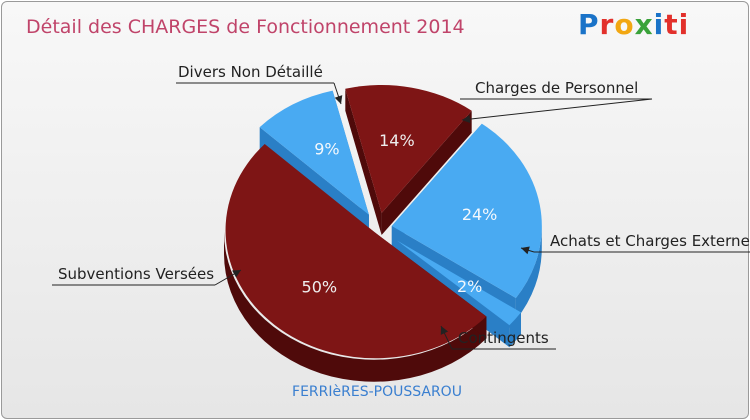 The width and height of the screenshot is (750, 420). Describe the element at coordinates (503, 338) in the screenshot. I see `slice-category-label: Contingents` at that location.